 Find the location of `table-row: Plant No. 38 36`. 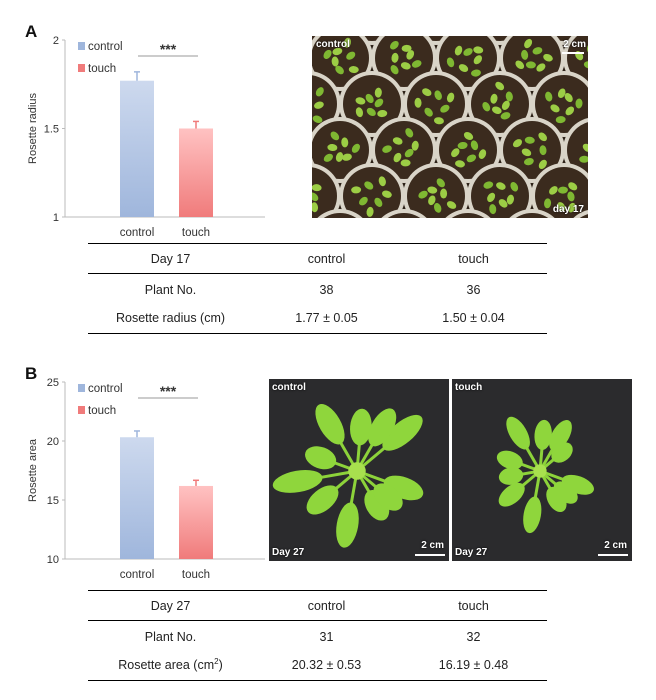

table-row: Plant No. 38 36 is located at coordinates (317, 288).